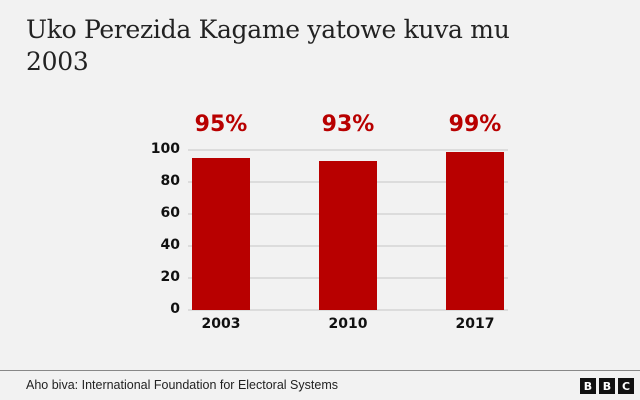  What do you see at coordinates (348, 324) in the screenshot?
I see `x-tick-label: 2010` at bounding box center [348, 324].